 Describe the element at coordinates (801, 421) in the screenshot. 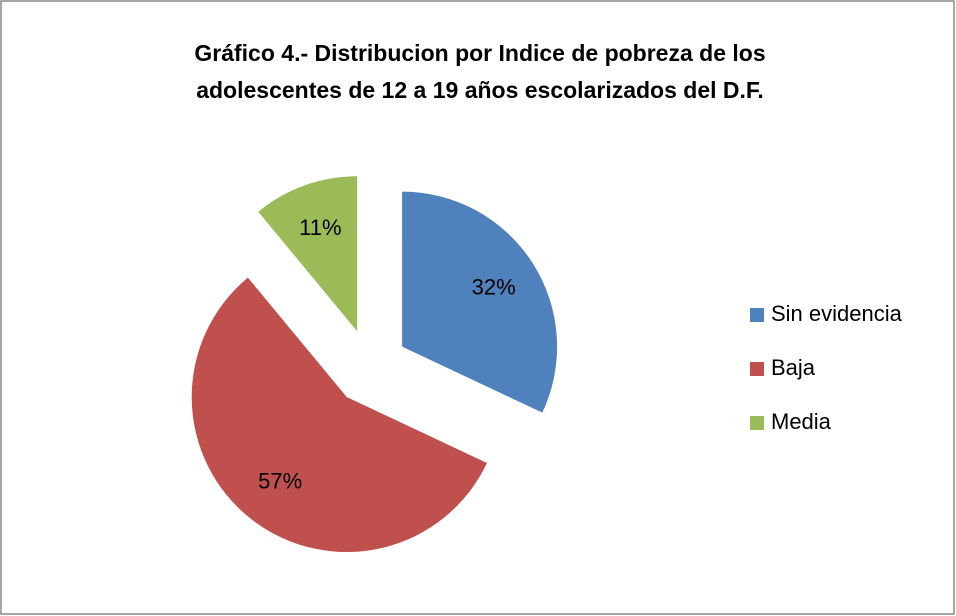

I see `legend-label: Media` at that location.